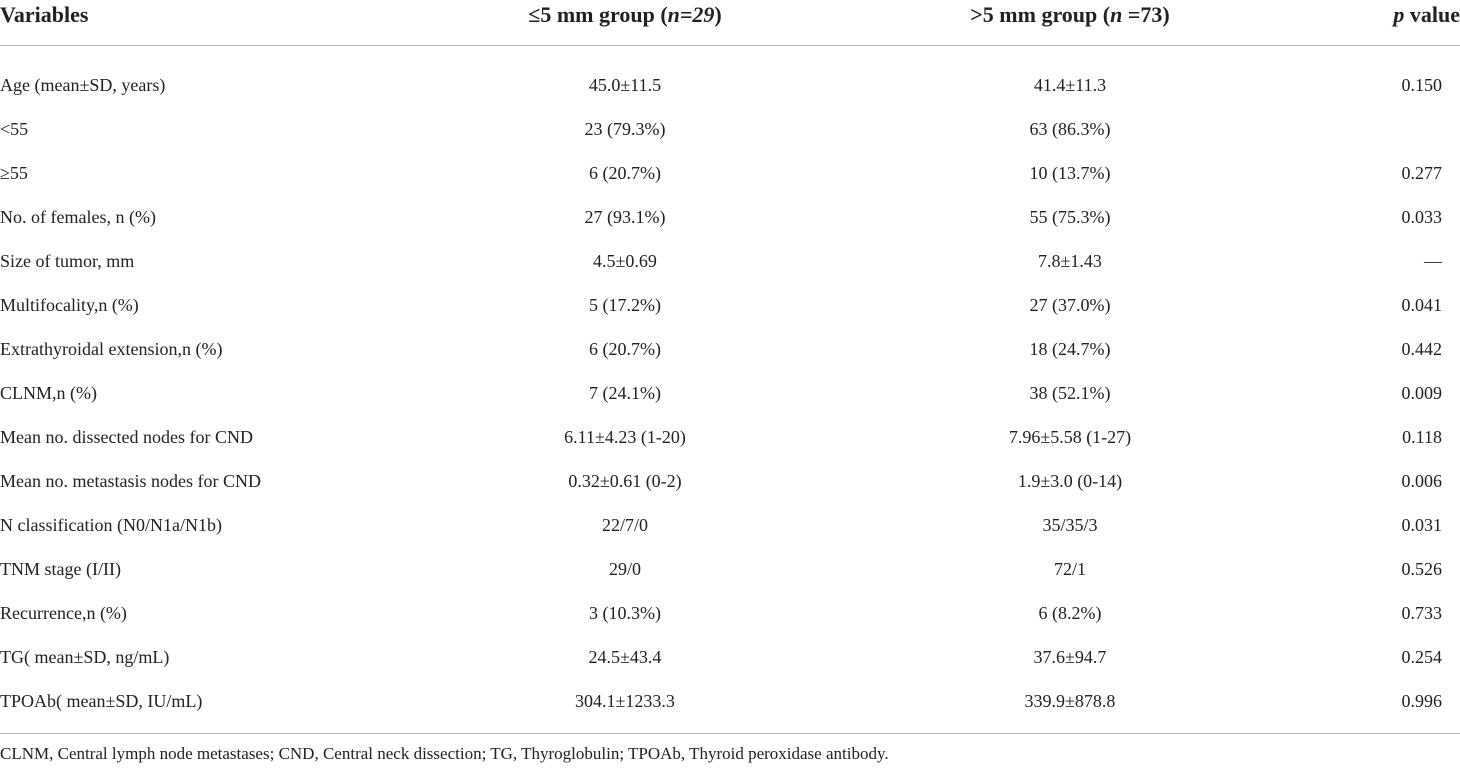  I want to click on cell-group-large: 7.8±1.43, so click(1070, 261).